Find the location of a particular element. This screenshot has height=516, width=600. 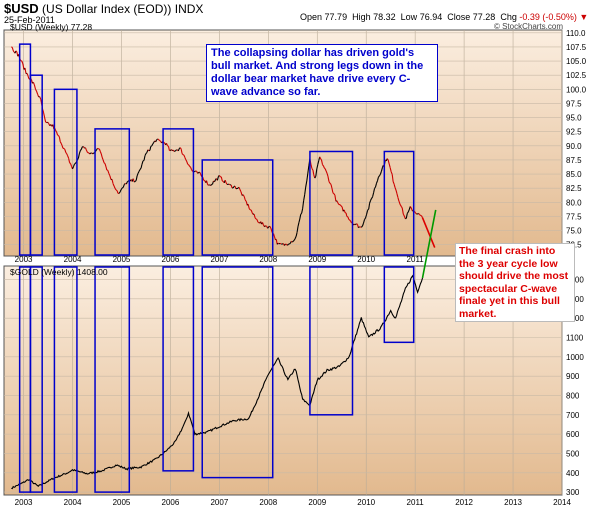

usd-y-tick-label: 75.0 is located at coordinates (574, 231).